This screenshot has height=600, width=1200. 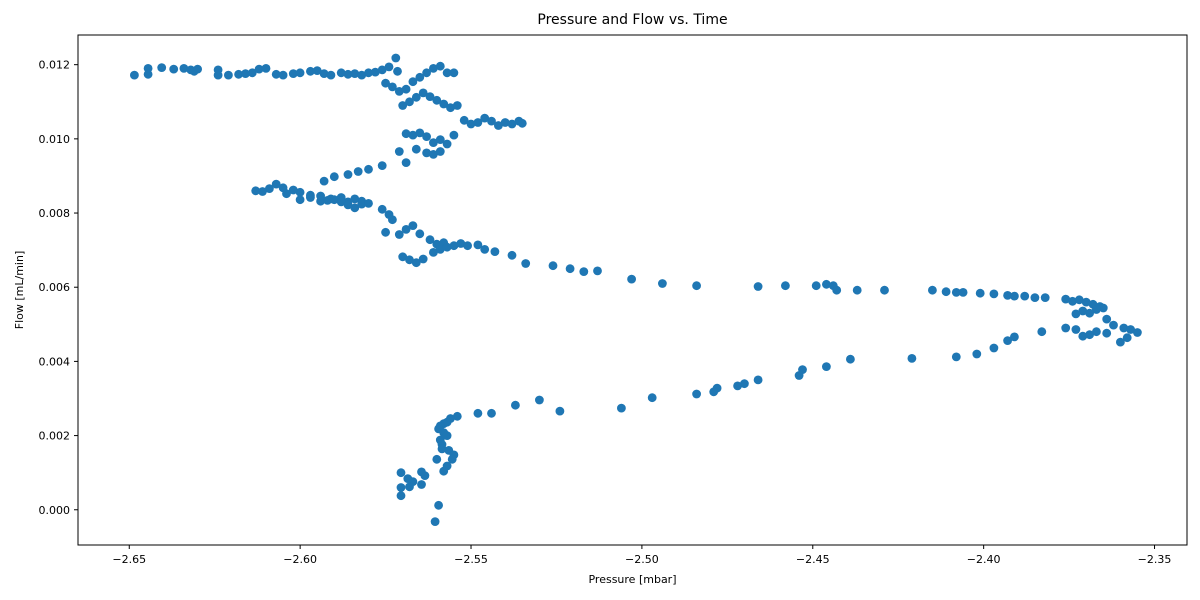 What do you see at coordinates (55, 287) in the screenshot?
I see `y-tick-label: 0.006` at bounding box center [55, 287].